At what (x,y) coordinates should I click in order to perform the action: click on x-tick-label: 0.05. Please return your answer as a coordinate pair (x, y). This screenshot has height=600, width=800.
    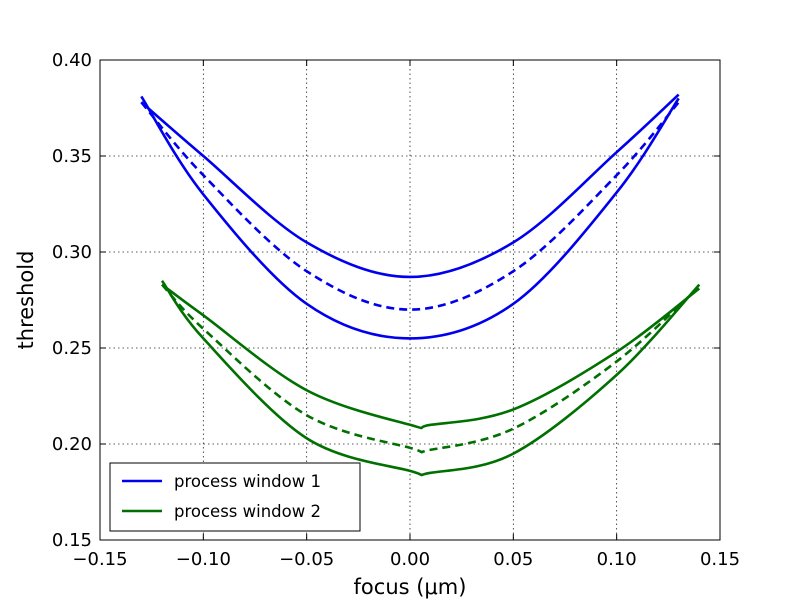
    Looking at the image, I should click on (513, 559).